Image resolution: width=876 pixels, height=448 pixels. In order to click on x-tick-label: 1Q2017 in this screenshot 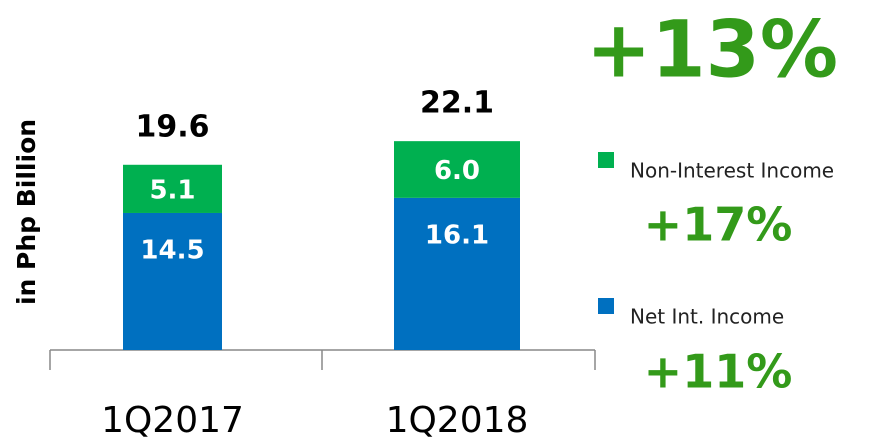, I will do `click(172, 420)`.